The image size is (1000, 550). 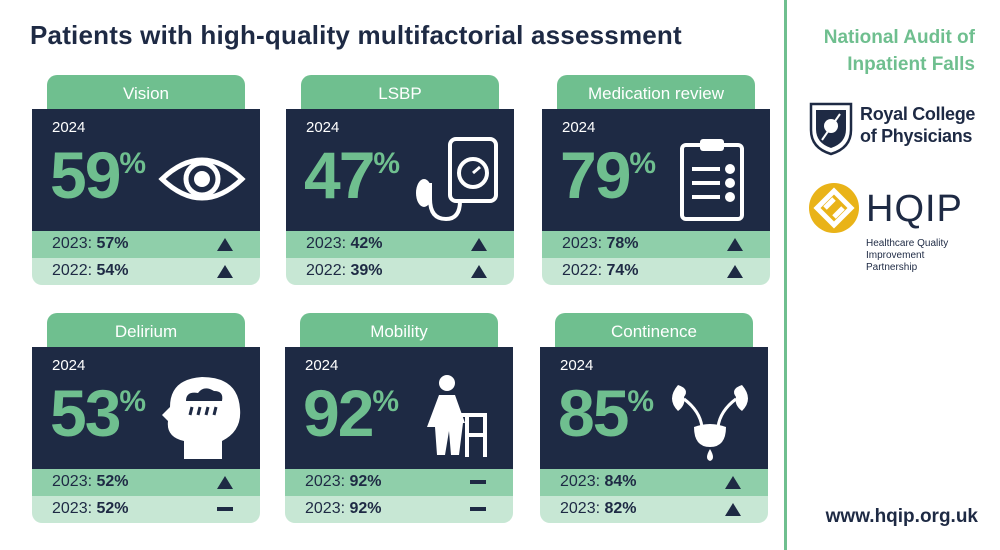 I want to click on history-text: 2023: 82%, so click(x=598, y=509).